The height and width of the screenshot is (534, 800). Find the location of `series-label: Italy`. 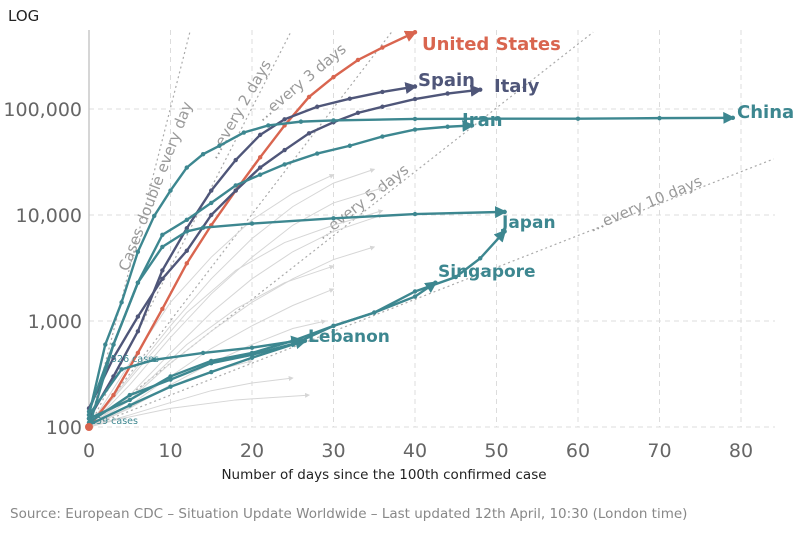

series-label: Italy is located at coordinates (517, 86).